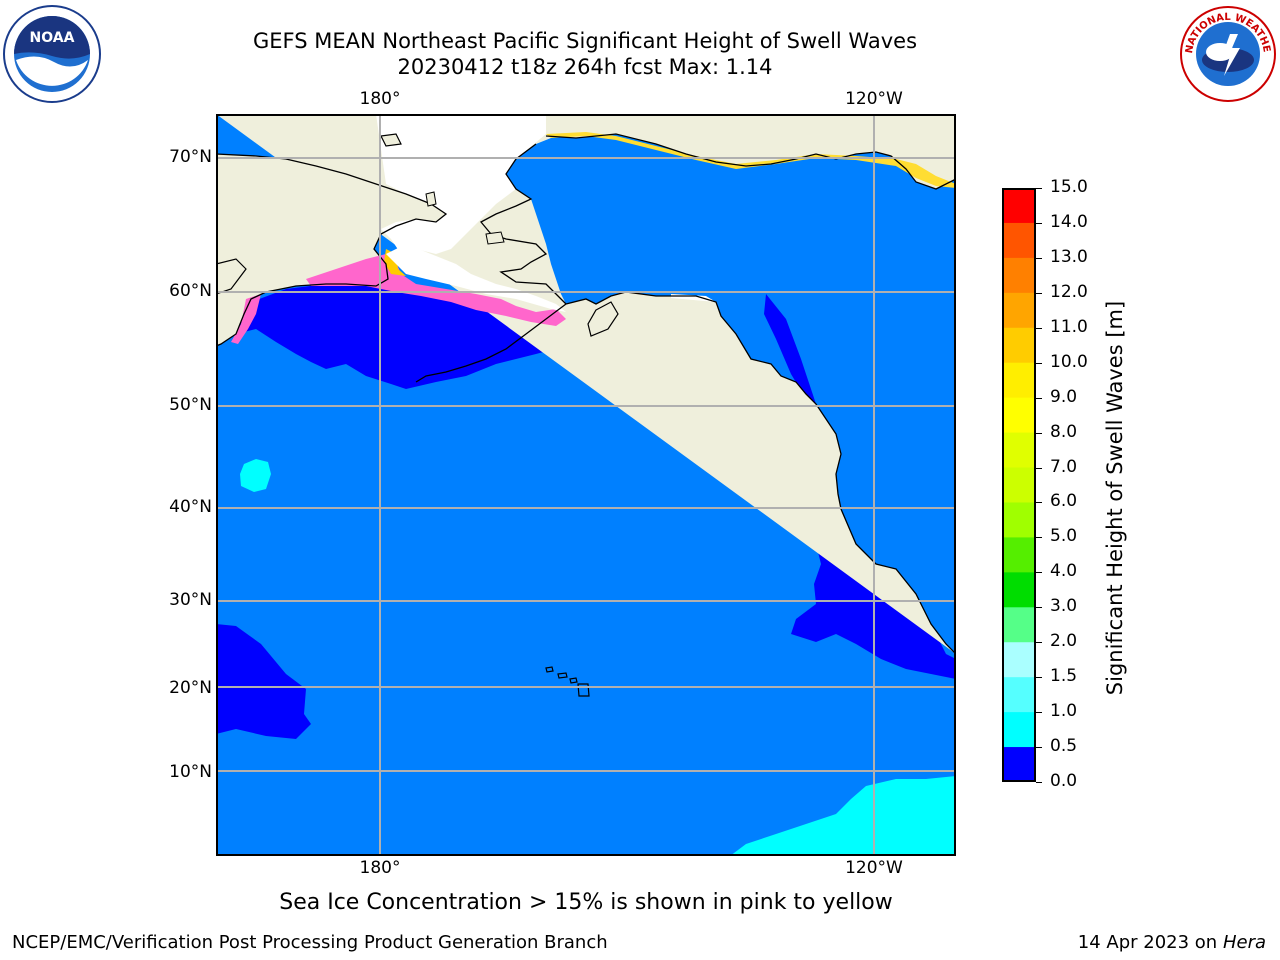 Image resolution: width=1280 pixels, height=960 pixels. I want to click on kodiak-island, so click(603, 319).